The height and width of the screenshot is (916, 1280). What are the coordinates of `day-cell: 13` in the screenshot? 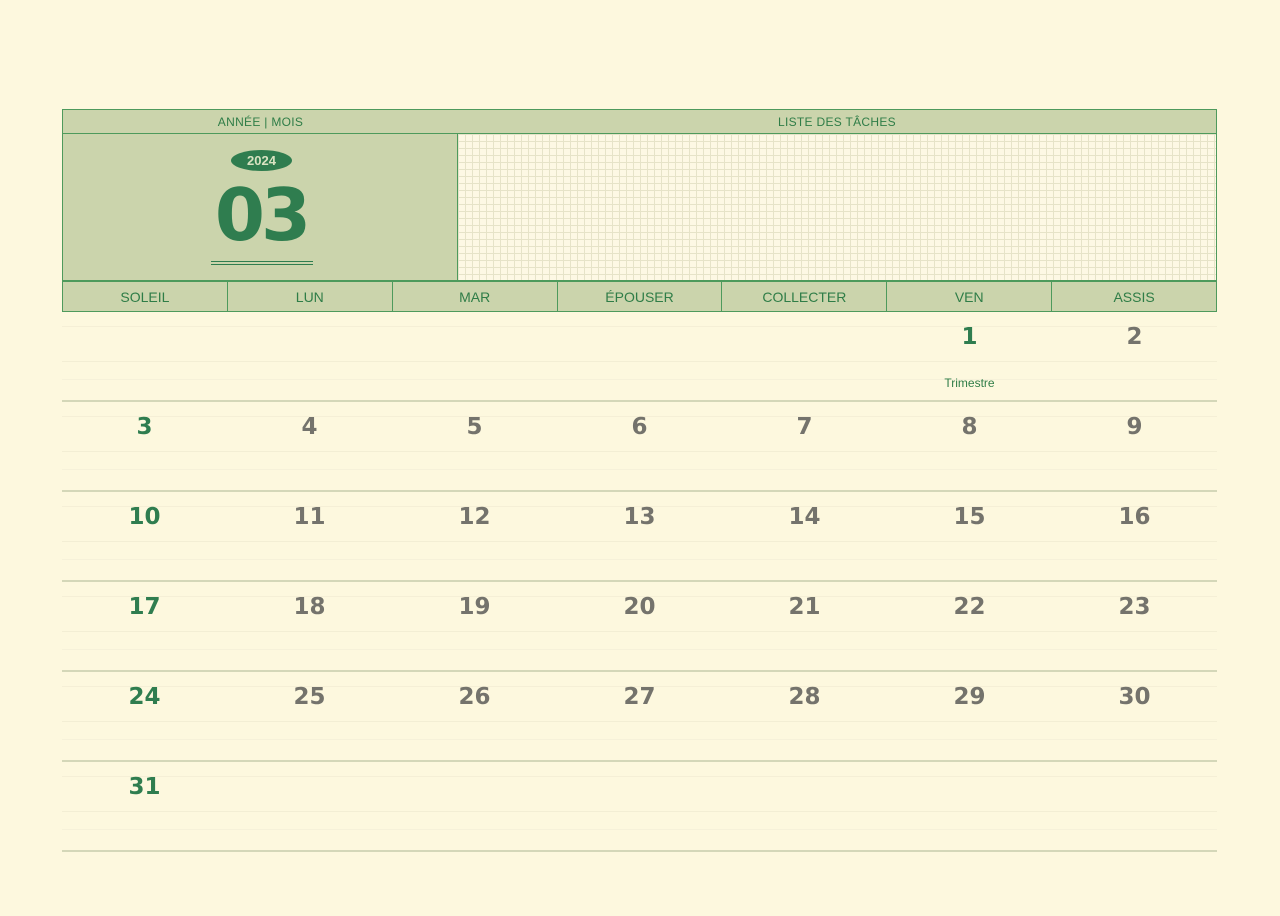 It's located at (639, 536).